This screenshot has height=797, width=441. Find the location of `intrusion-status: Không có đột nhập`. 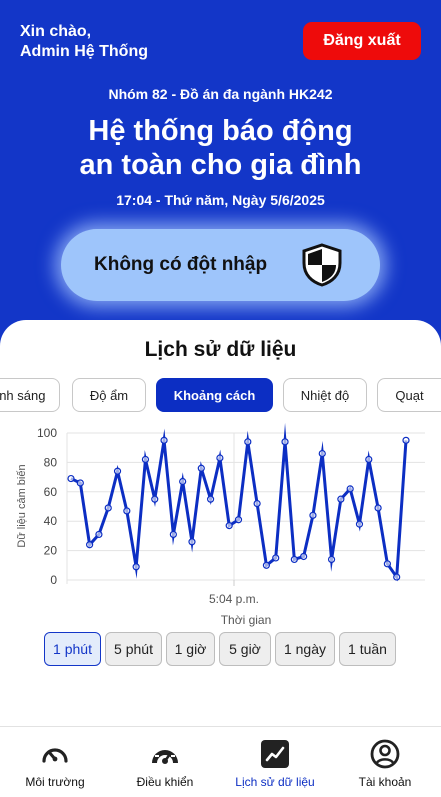

intrusion-status: Không có đột nhập is located at coordinates (220, 265).